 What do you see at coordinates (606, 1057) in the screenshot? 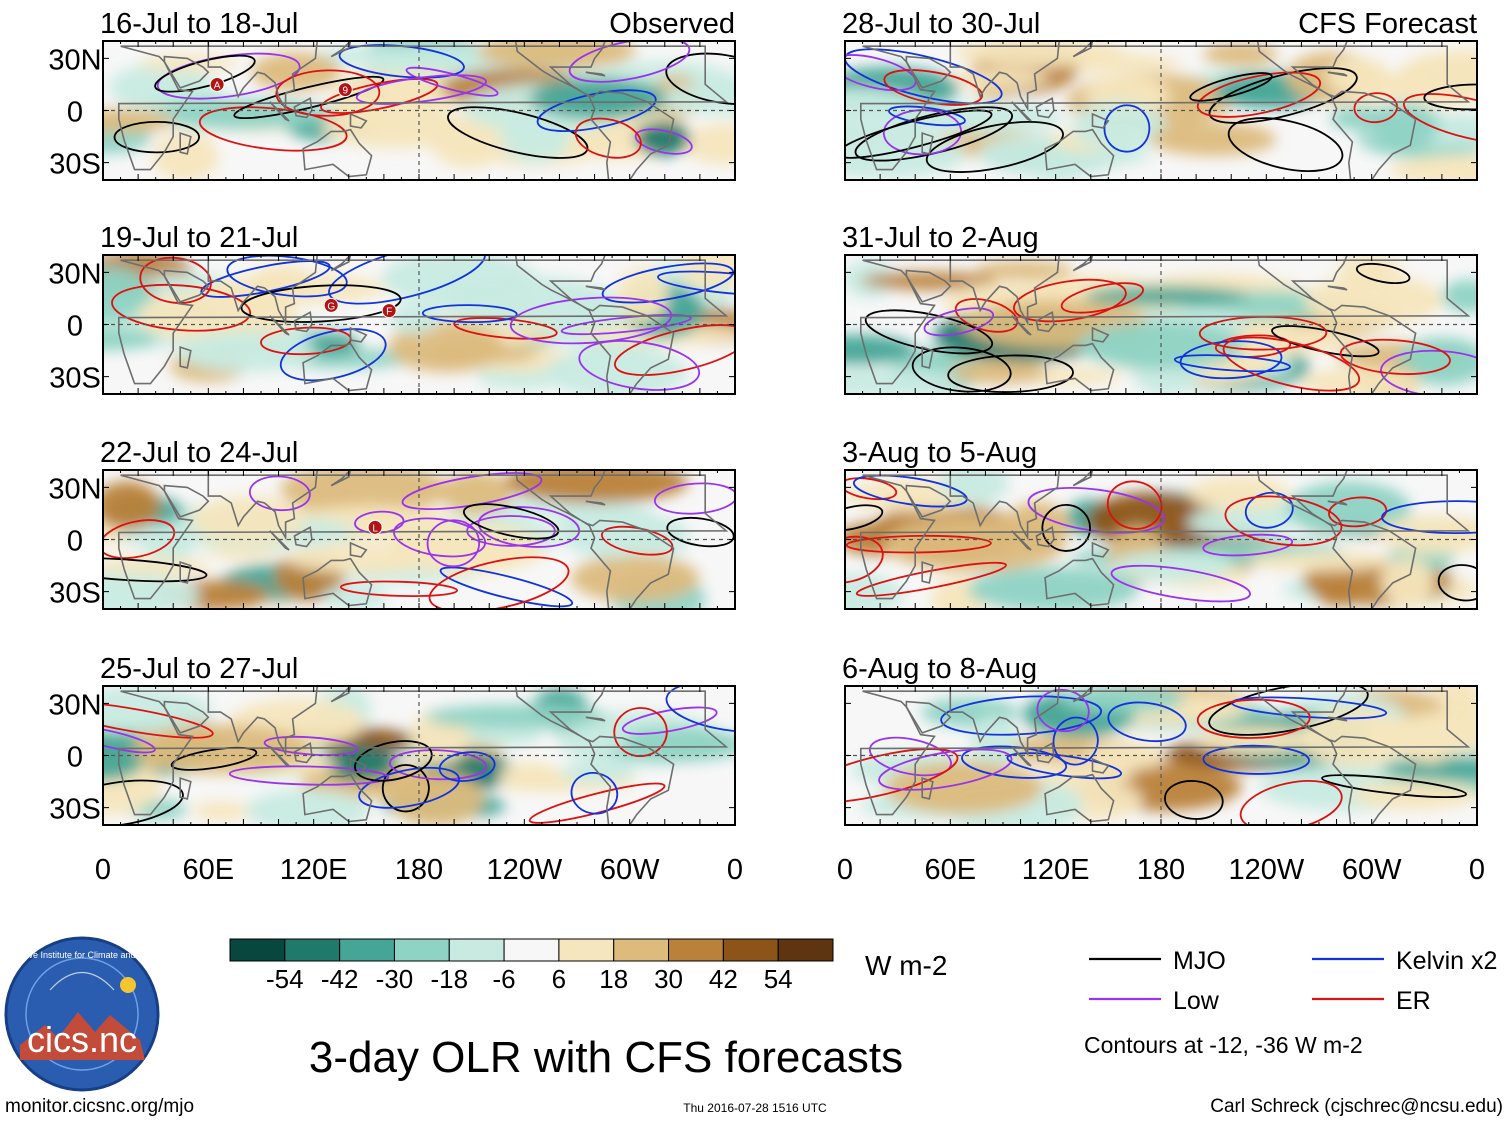
I see `chart-title: 3-day OLR with CFS forecasts` at bounding box center [606, 1057].